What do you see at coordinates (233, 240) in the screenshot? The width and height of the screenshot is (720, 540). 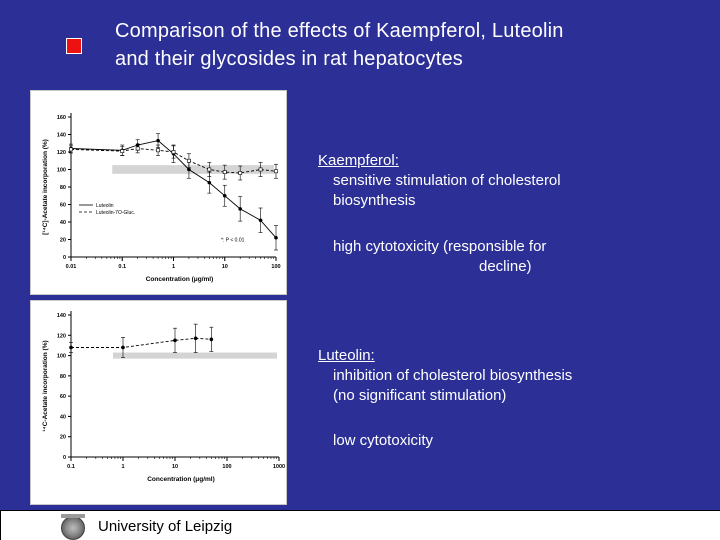 I see `significance-note: *: P < 0.01` at bounding box center [233, 240].